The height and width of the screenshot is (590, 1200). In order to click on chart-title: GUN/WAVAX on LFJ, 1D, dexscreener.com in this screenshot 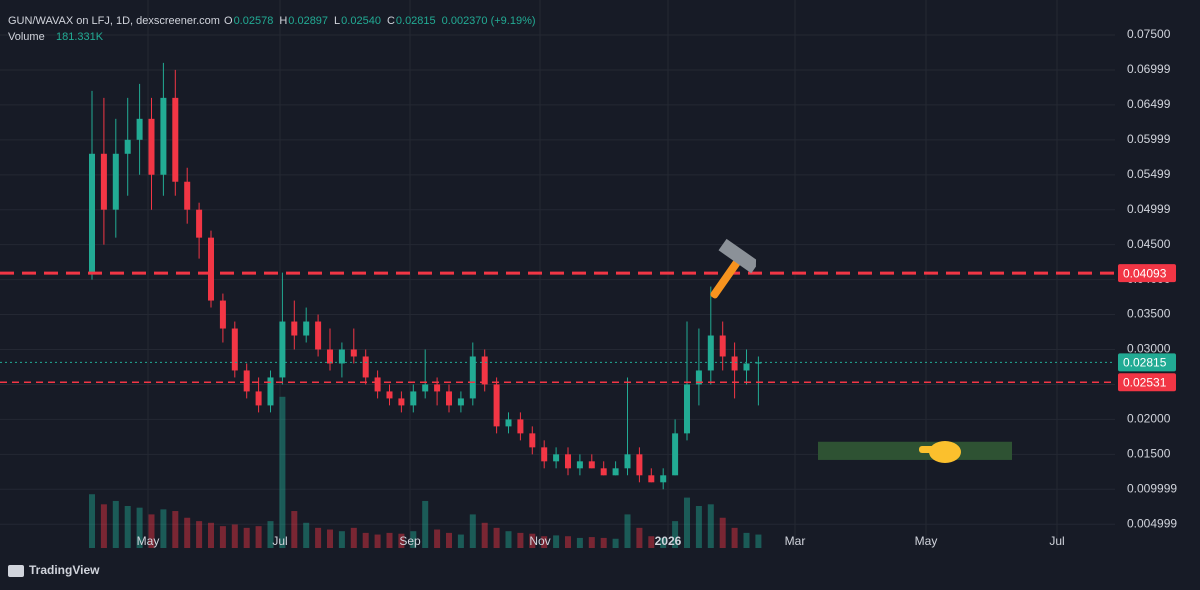, I will do `click(114, 21)`.